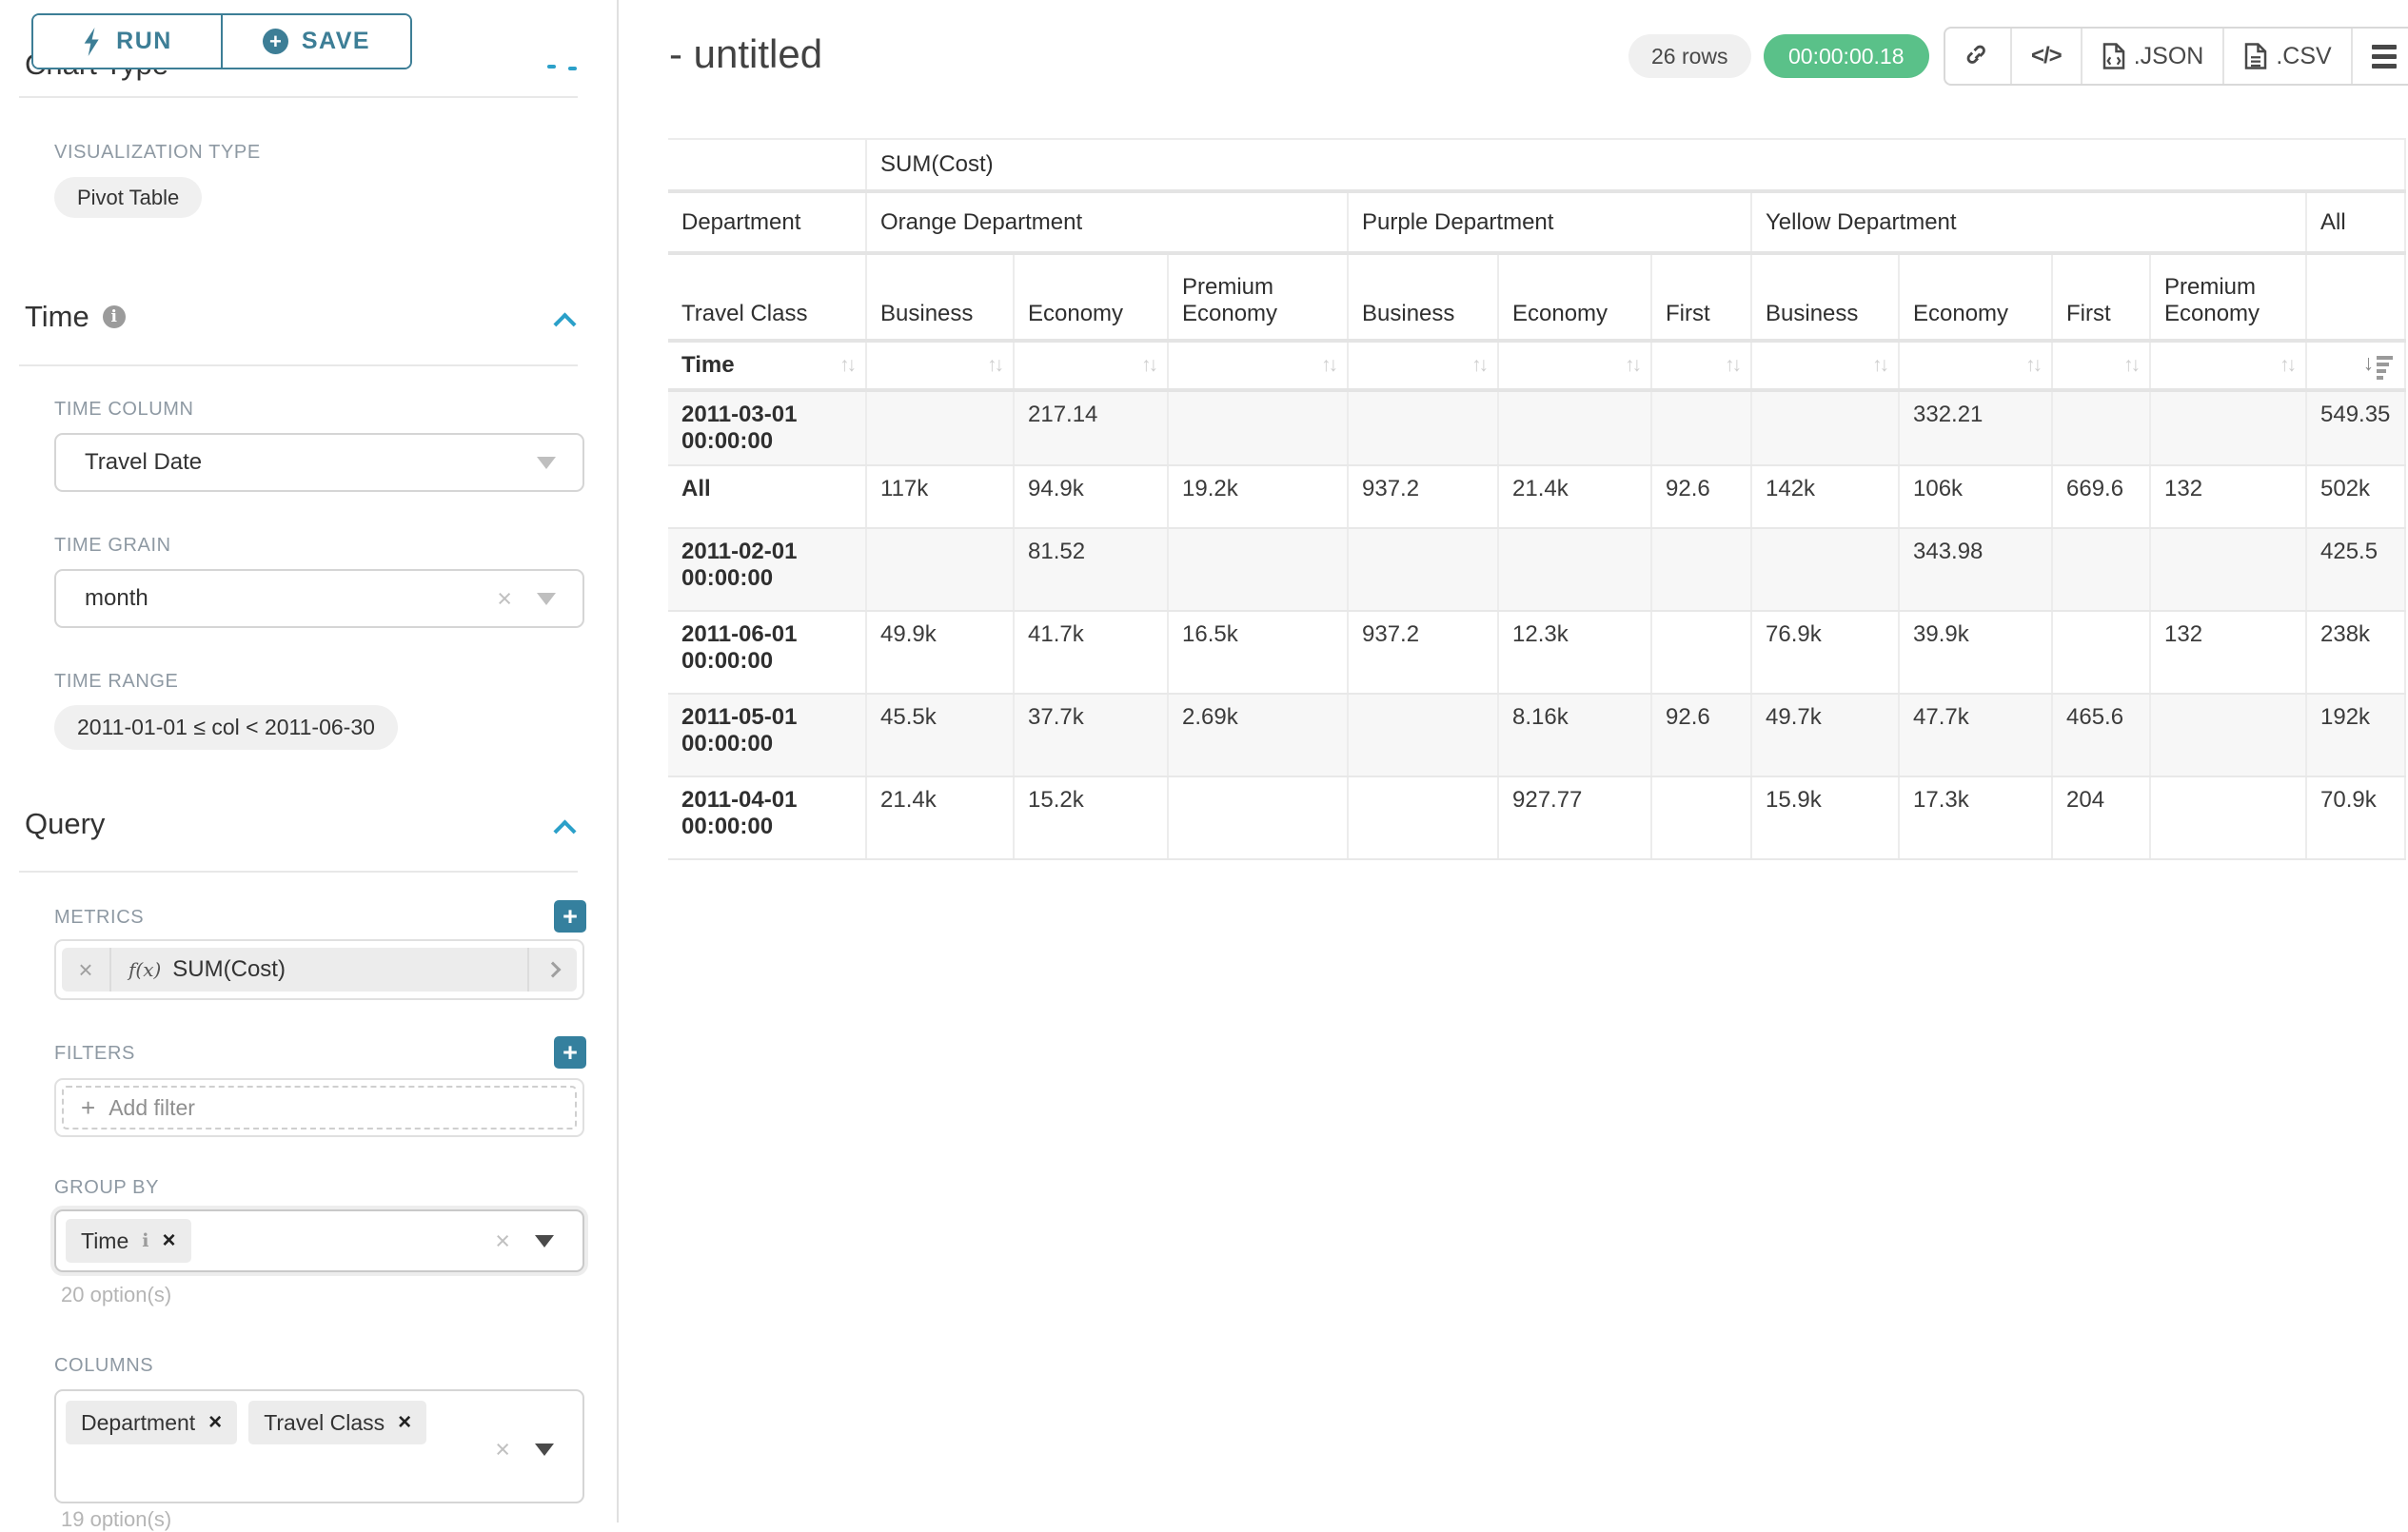 Image resolution: width=2408 pixels, height=1532 pixels. I want to click on visualization-type-value: Pivot Table, so click(128, 197).